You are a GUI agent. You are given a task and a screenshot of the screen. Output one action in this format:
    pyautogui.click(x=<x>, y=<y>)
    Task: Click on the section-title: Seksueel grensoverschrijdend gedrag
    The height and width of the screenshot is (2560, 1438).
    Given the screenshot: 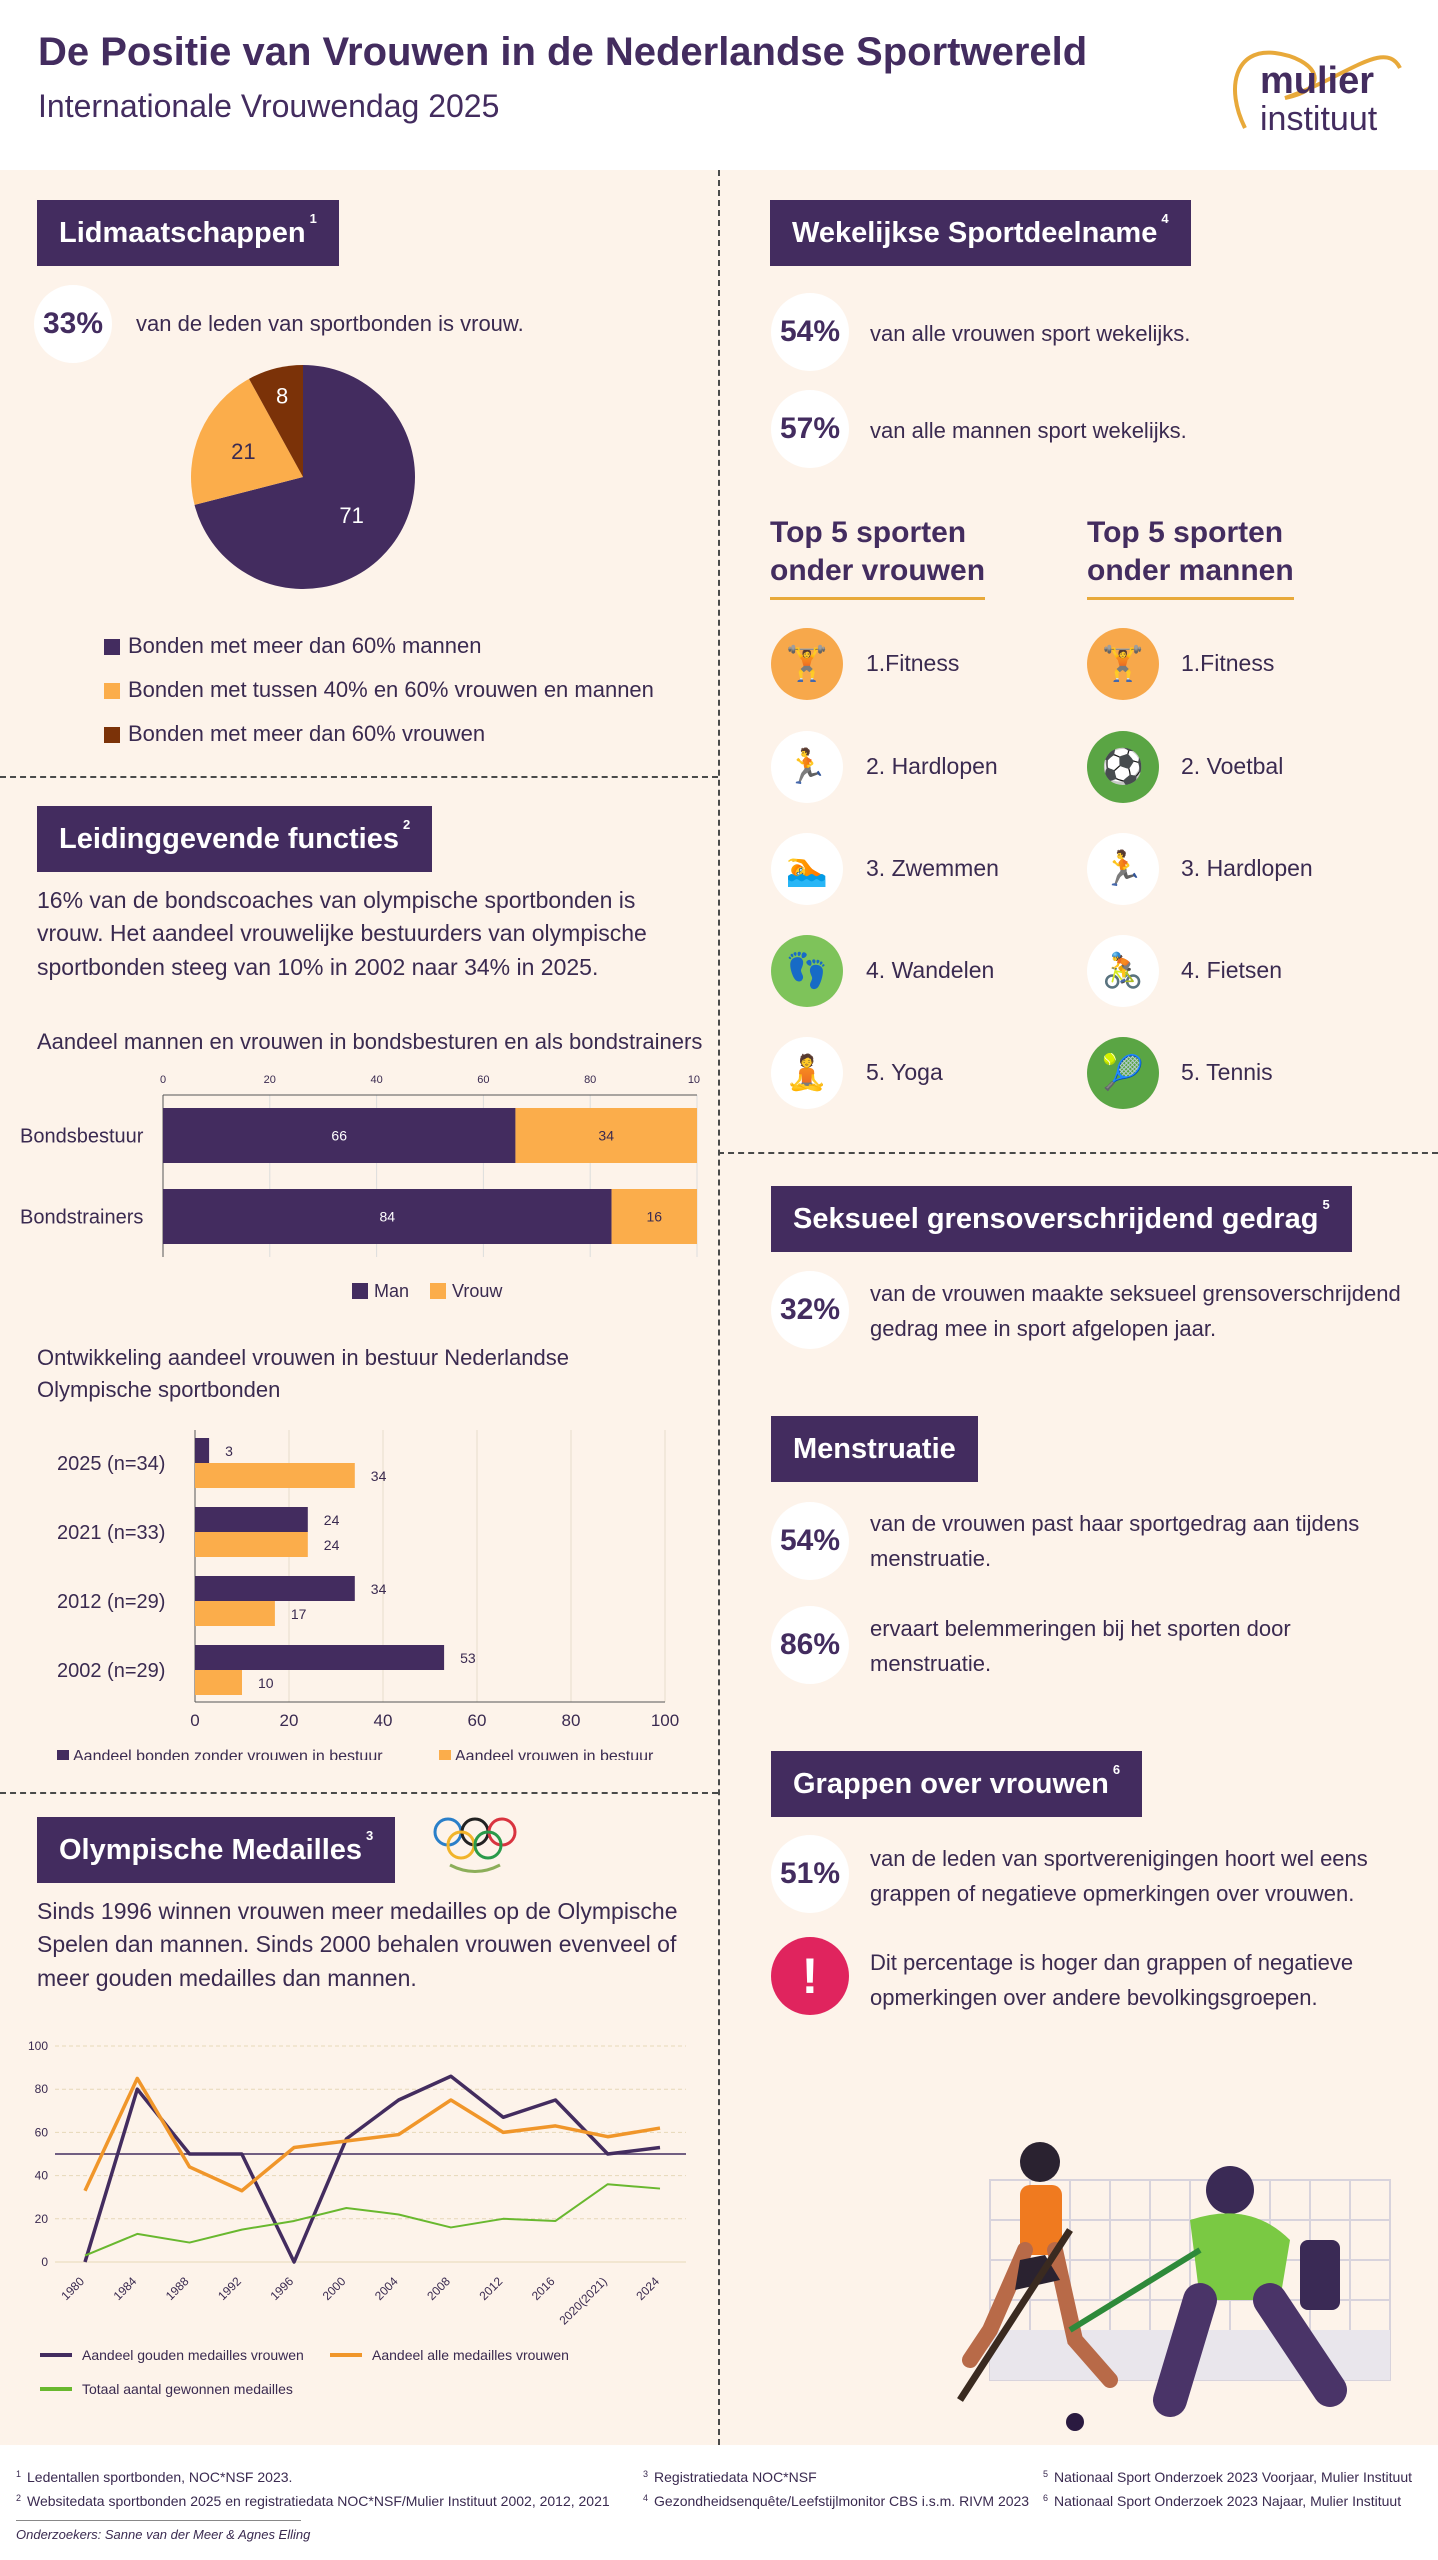 What is the action you would take?
    pyautogui.click(x=1056, y=1219)
    